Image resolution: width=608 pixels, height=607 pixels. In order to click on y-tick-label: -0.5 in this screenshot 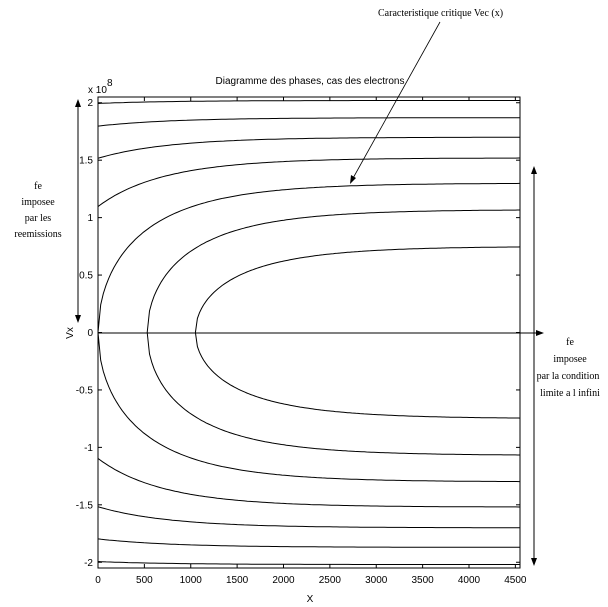, I will do `click(85, 390)`.